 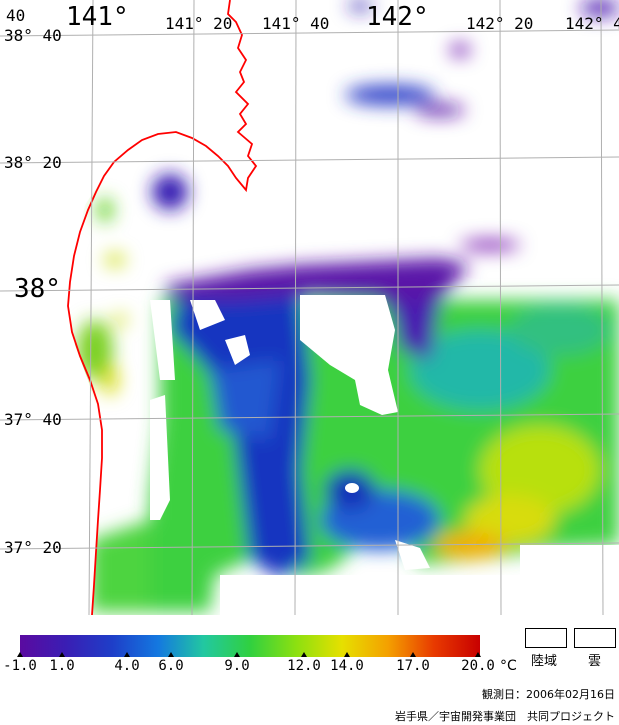 What do you see at coordinates (304, 666) in the screenshot?
I see `colorbar-tick-label: 12.0` at bounding box center [304, 666].